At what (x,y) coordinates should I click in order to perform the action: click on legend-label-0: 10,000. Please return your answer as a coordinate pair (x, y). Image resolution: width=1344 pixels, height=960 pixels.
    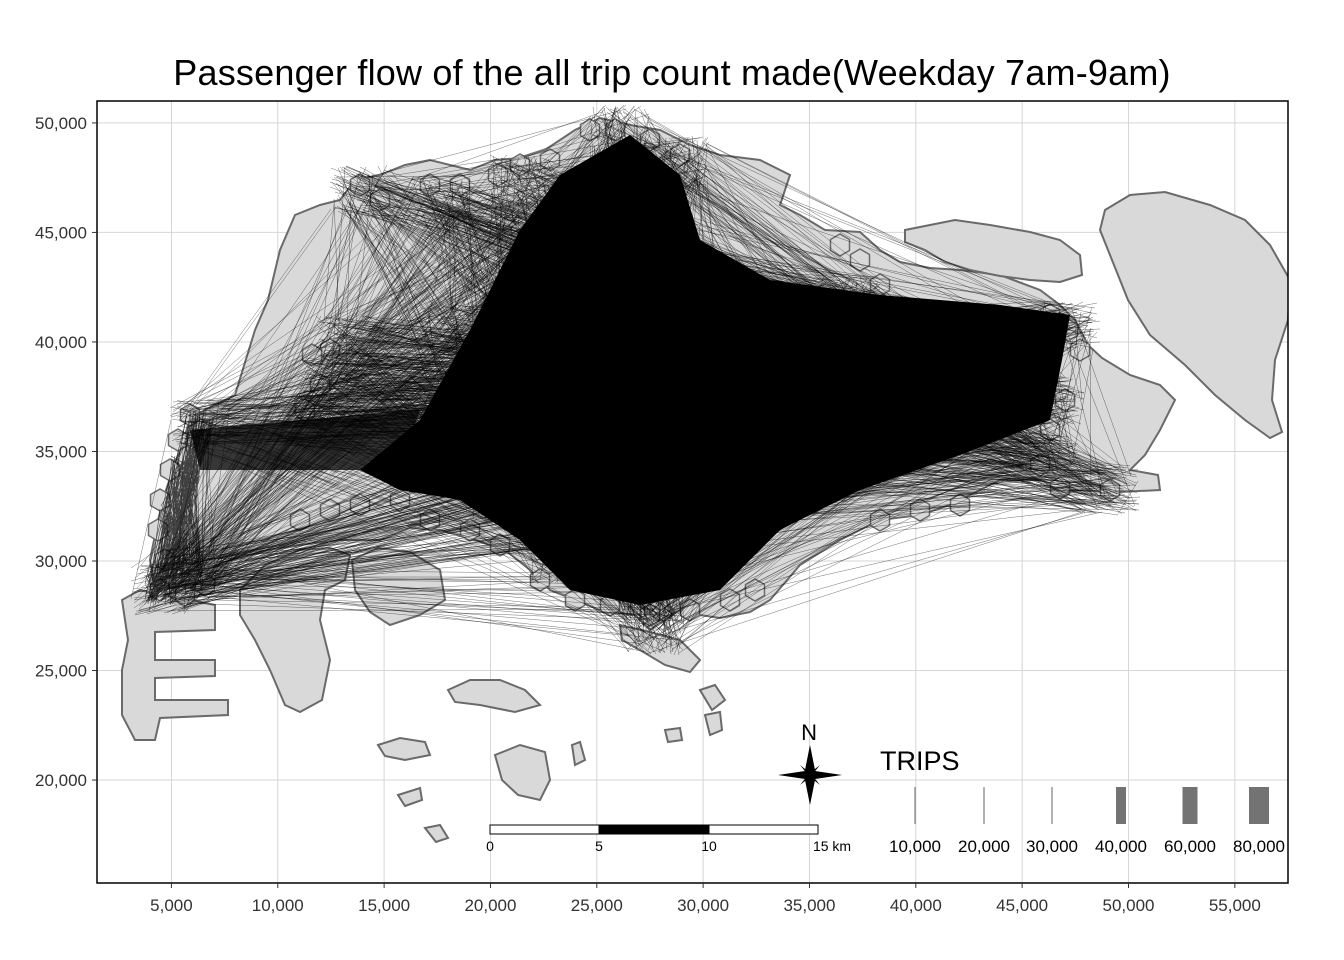
    Looking at the image, I should click on (915, 846).